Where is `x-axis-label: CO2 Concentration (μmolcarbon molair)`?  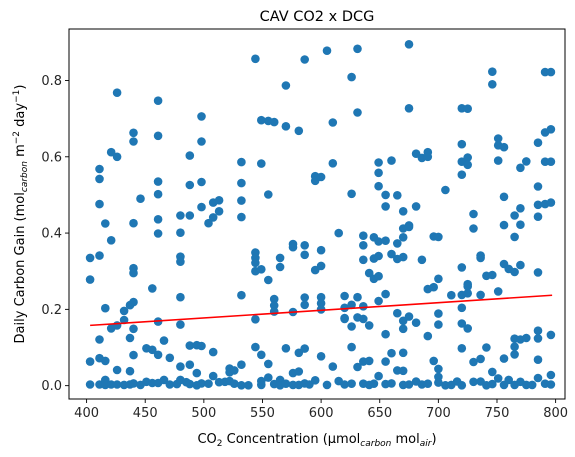 x-axis-label: CO2 Concentration (μmolcarbon molair) is located at coordinates (316, 440).